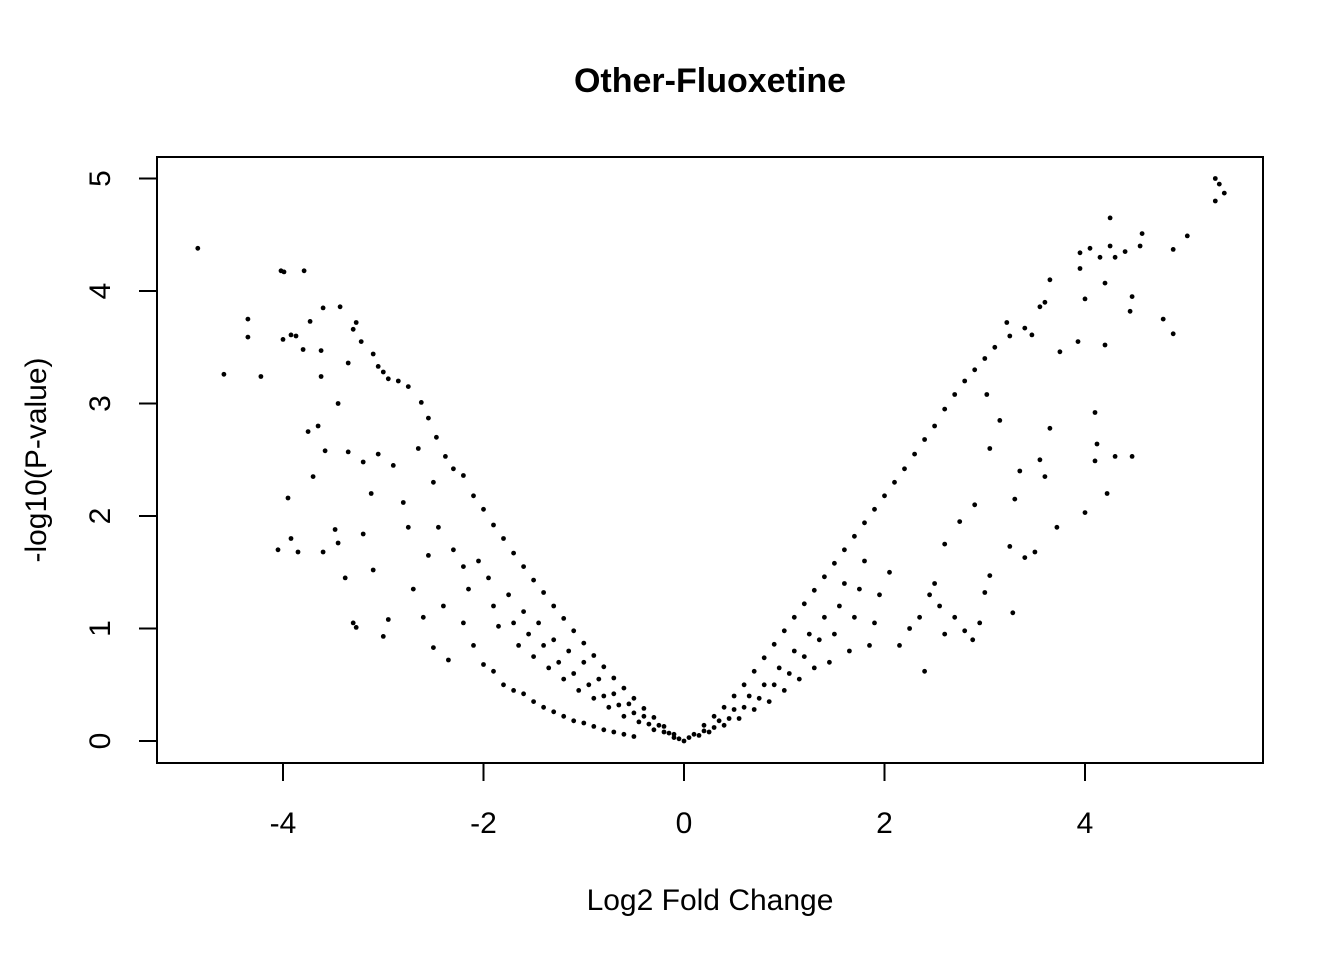 The height and width of the screenshot is (960, 1344). What do you see at coordinates (100, 291) in the screenshot?
I see `y-tick-label: 4` at bounding box center [100, 291].